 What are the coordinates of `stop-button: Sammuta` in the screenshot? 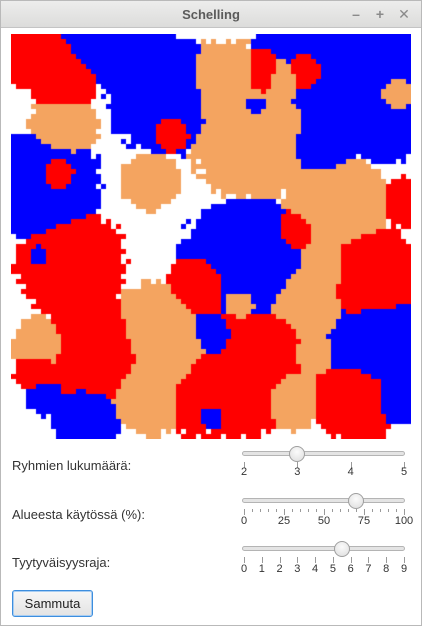 It's located at (52, 603).